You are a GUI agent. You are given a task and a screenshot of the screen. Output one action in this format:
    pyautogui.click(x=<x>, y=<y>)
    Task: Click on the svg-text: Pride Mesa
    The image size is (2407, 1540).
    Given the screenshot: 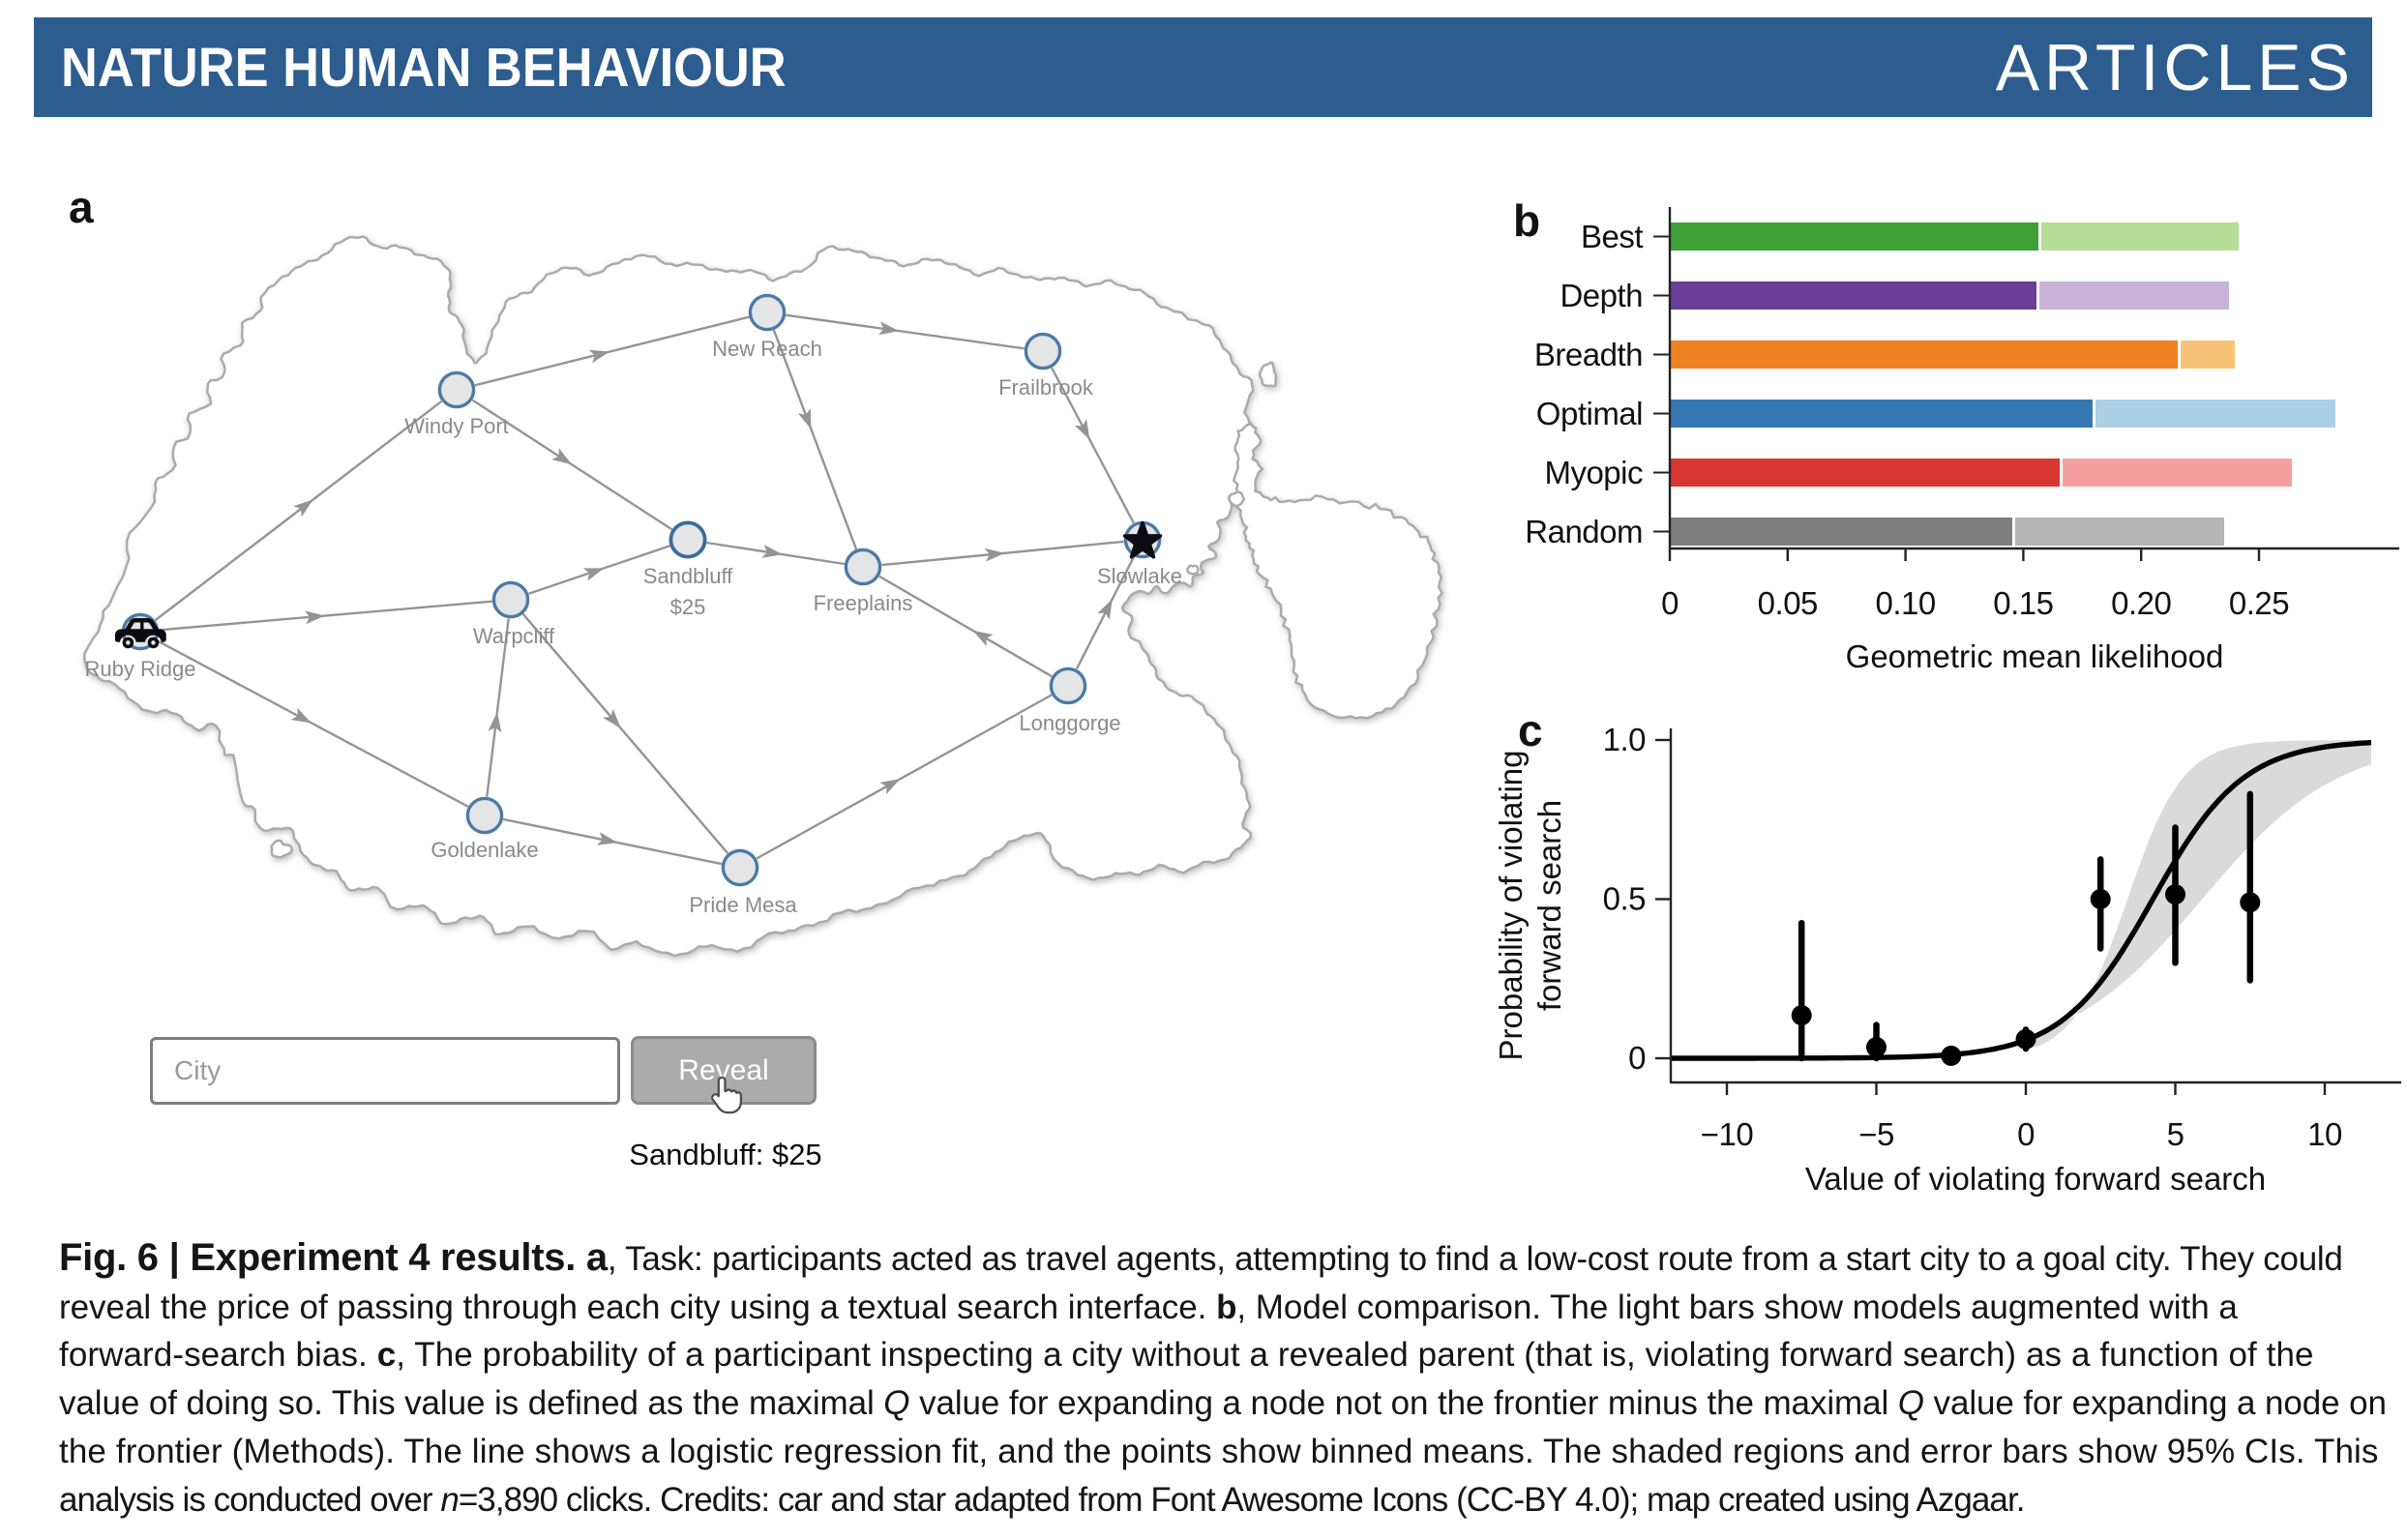 What is the action you would take?
    pyautogui.click(x=743, y=905)
    